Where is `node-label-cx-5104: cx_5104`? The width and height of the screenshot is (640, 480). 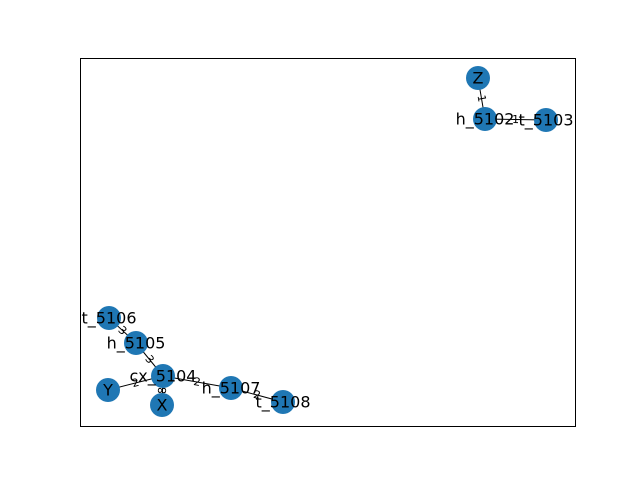 node-label-cx-5104: cx_5104 is located at coordinates (163, 377).